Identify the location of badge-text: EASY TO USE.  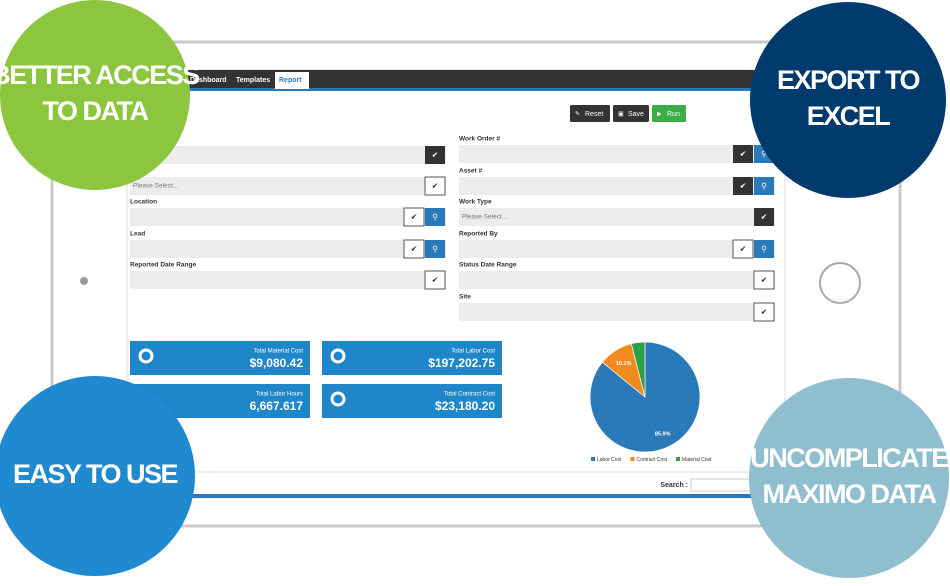
(95, 474).